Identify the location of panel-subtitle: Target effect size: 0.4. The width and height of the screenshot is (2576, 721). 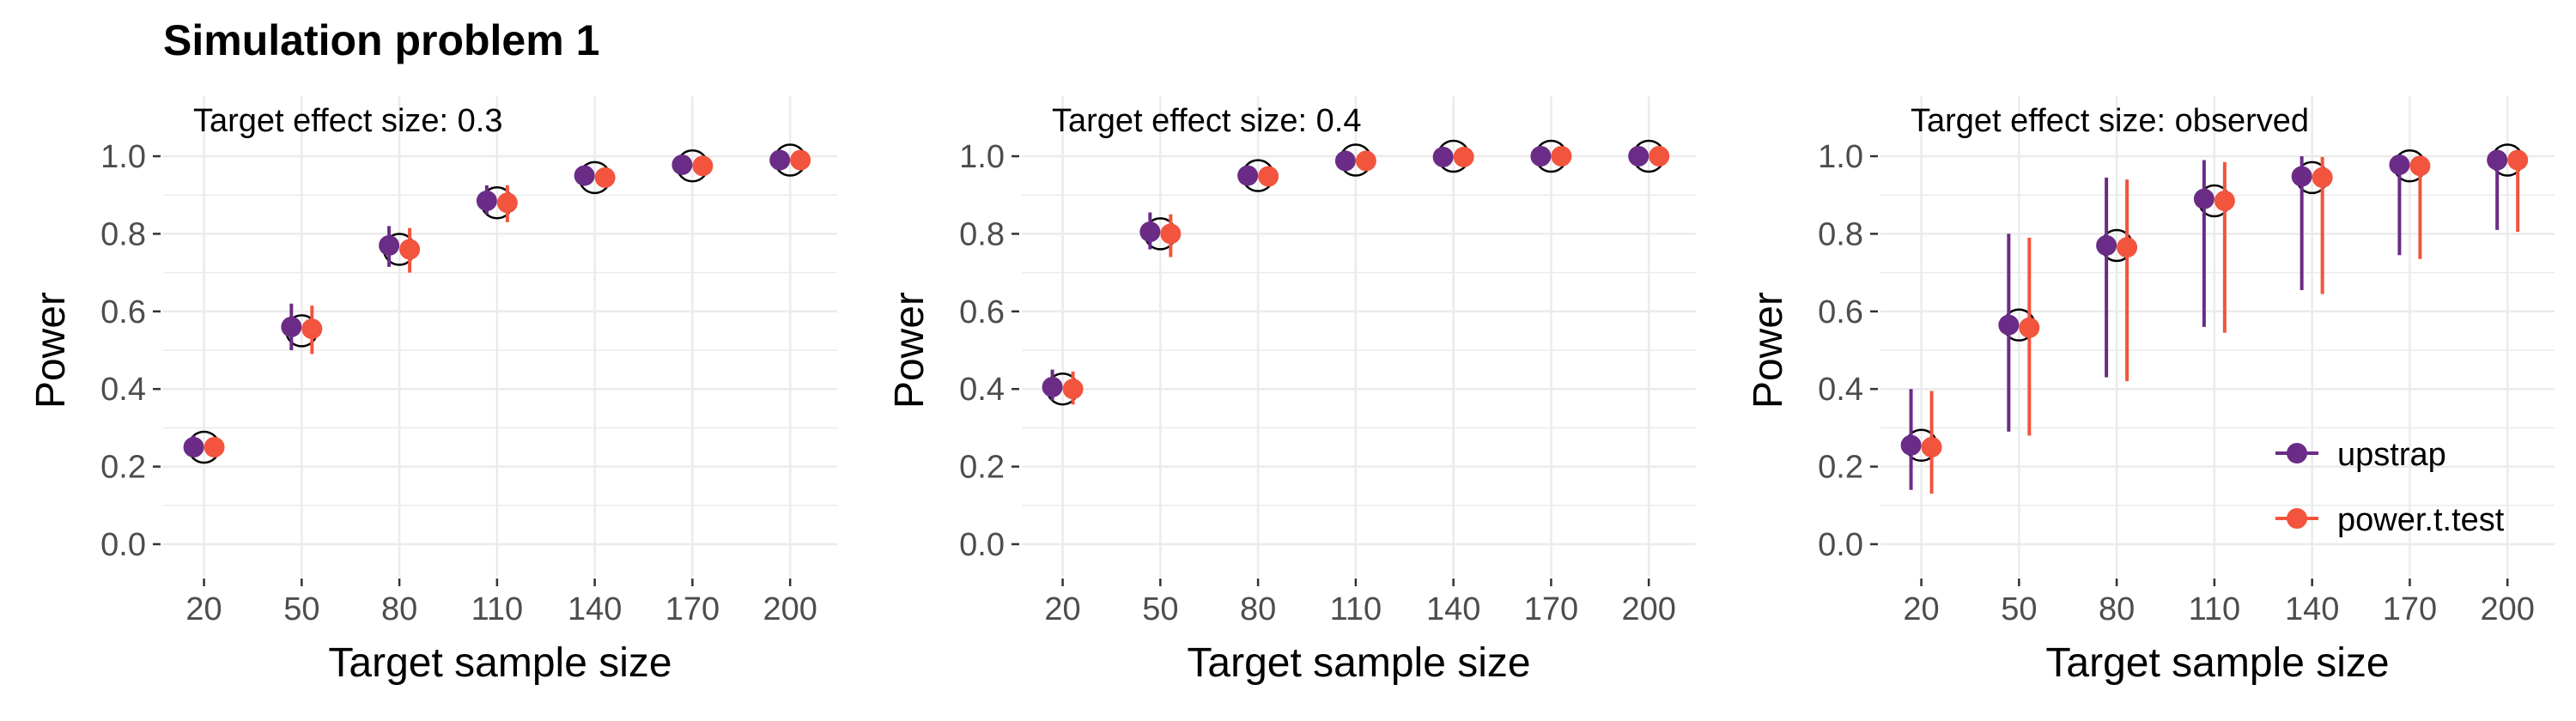
(1207, 121).